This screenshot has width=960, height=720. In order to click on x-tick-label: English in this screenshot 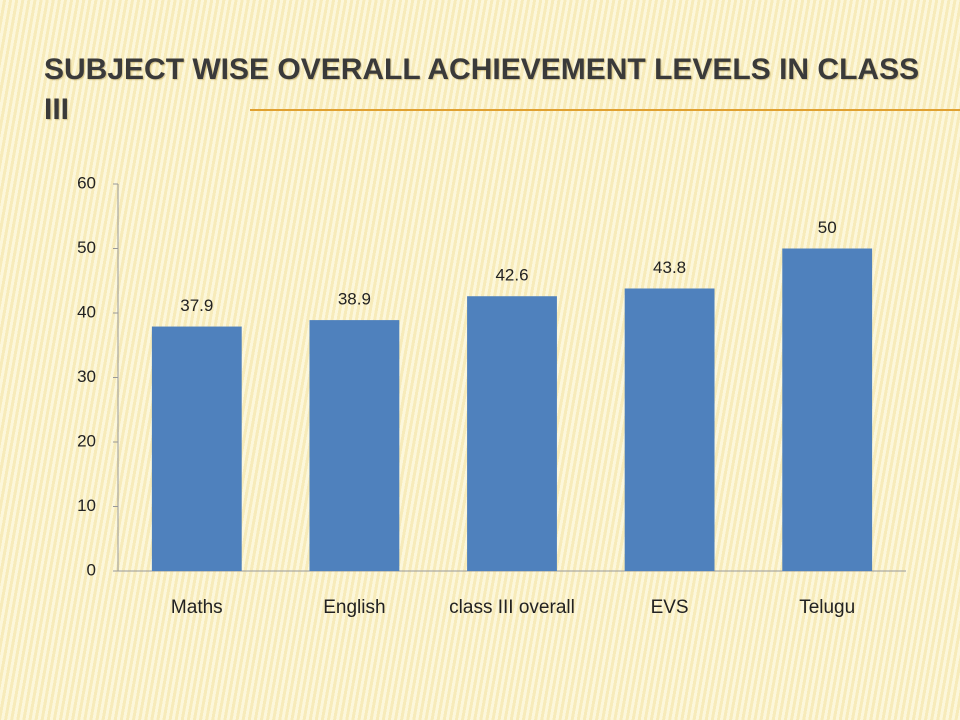, I will do `click(354, 607)`.